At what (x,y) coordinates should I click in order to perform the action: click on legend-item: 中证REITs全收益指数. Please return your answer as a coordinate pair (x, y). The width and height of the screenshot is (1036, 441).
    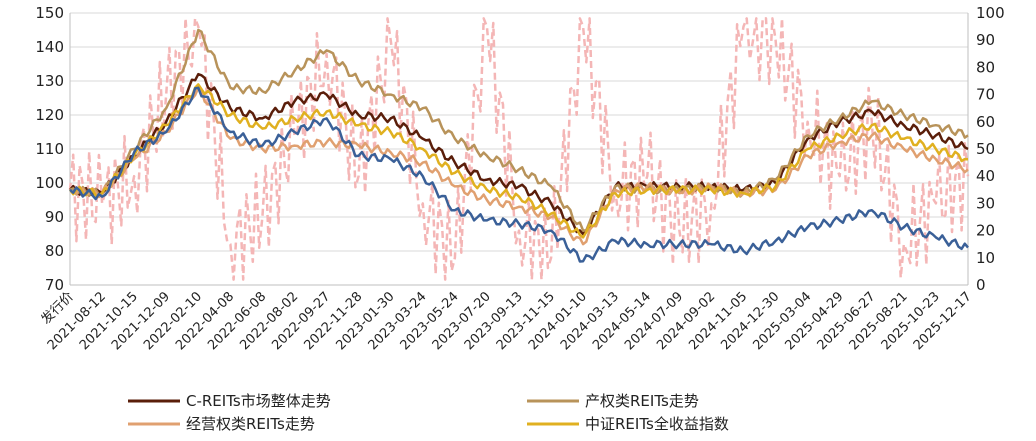
    Looking at the image, I should click on (628, 424).